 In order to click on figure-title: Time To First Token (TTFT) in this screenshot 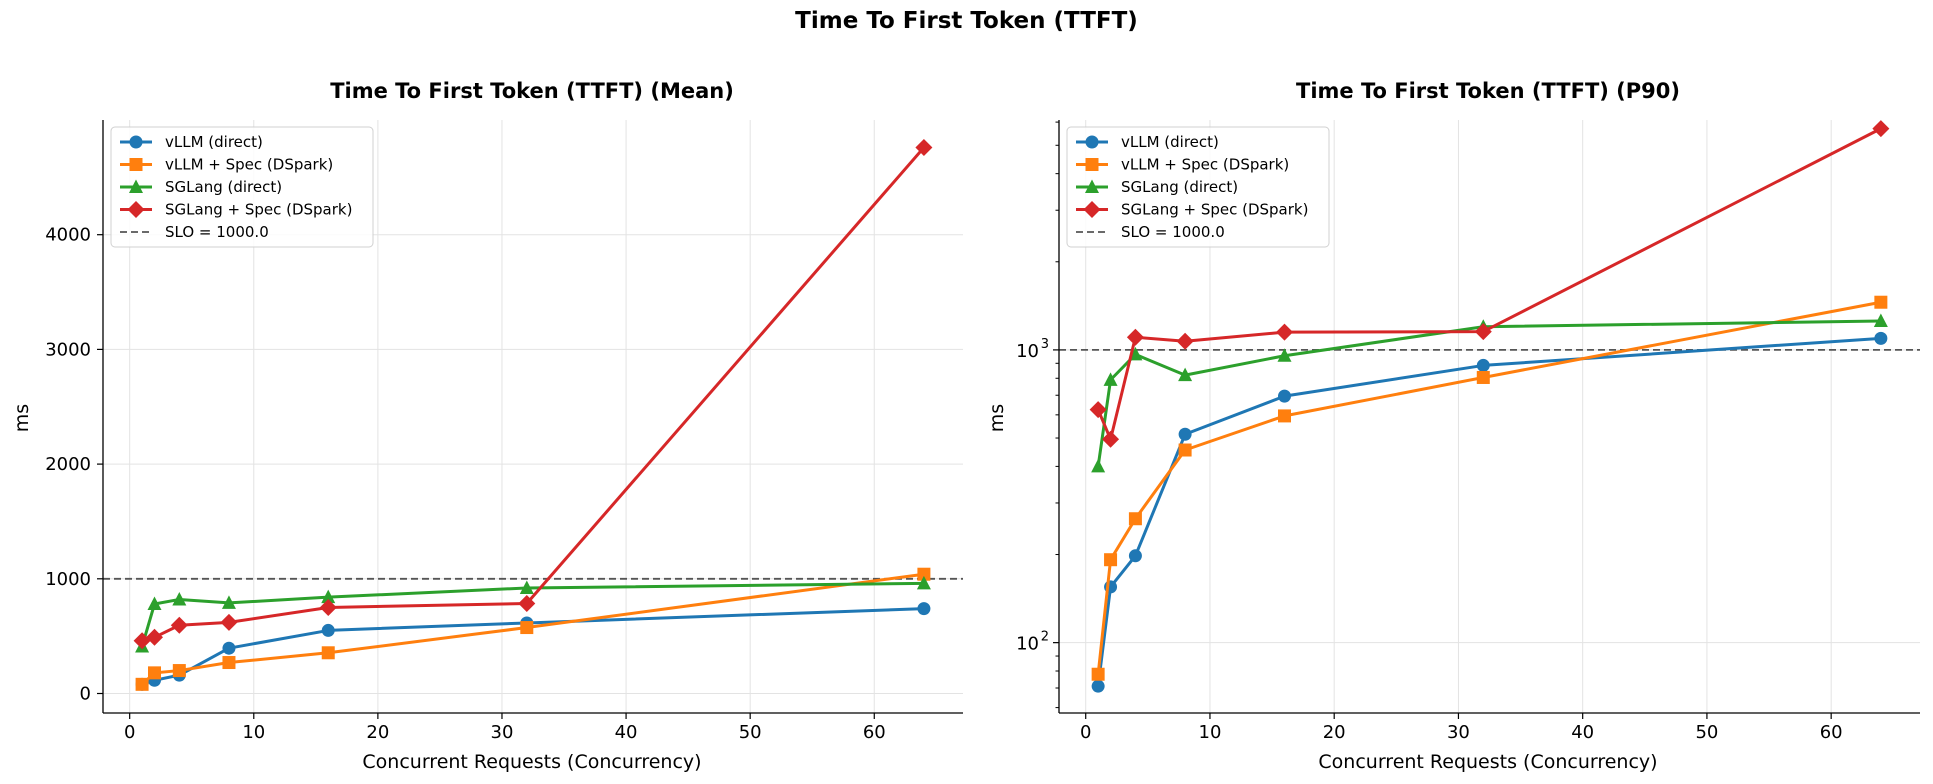, I will do `click(966, 21)`.